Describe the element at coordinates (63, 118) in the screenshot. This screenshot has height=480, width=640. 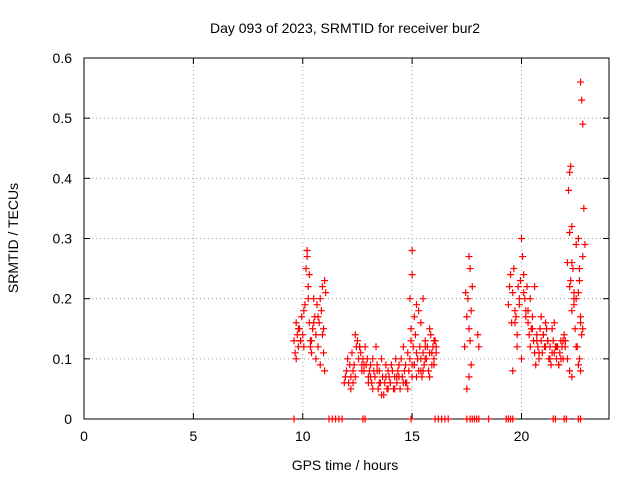
I see `y-tick-label: 0.5` at that location.